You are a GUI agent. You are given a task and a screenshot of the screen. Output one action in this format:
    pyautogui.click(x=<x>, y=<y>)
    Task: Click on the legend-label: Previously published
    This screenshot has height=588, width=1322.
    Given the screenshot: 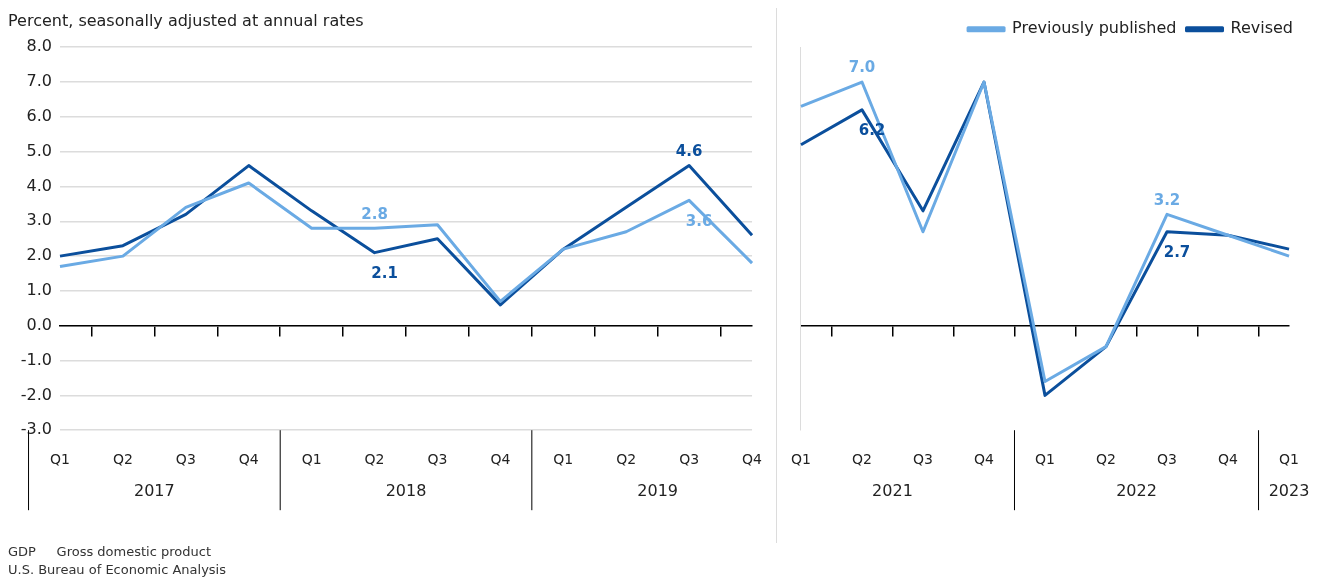 What is the action you would take?
    pyautogui.click(x=1094, y=28)
    